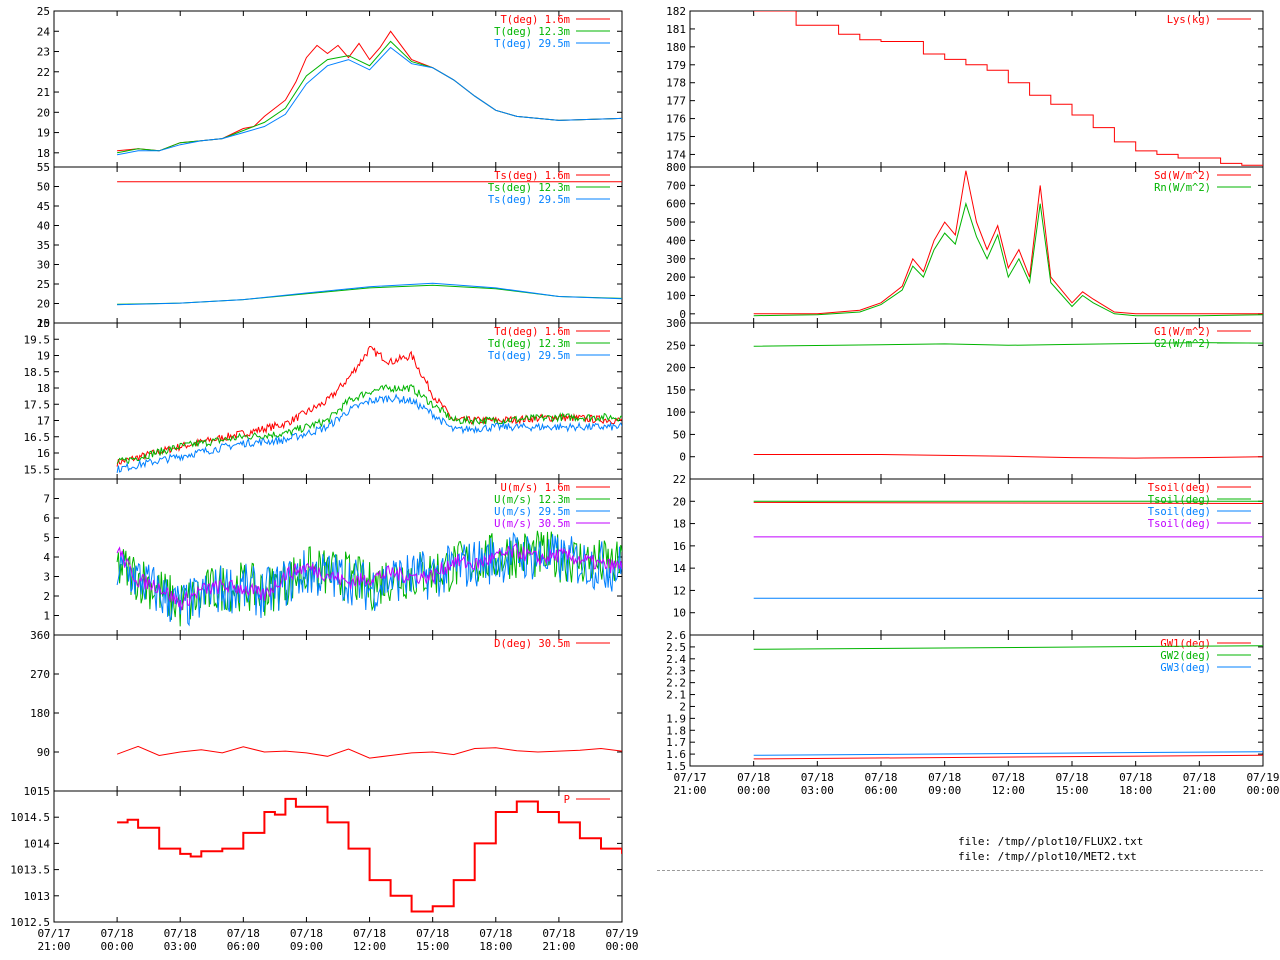 The width and height of the screenshot is (1280, 960). Describe the element at coordinates (676, 659) in the screenshot. I see `y-tick-label: 2.4` at that location.